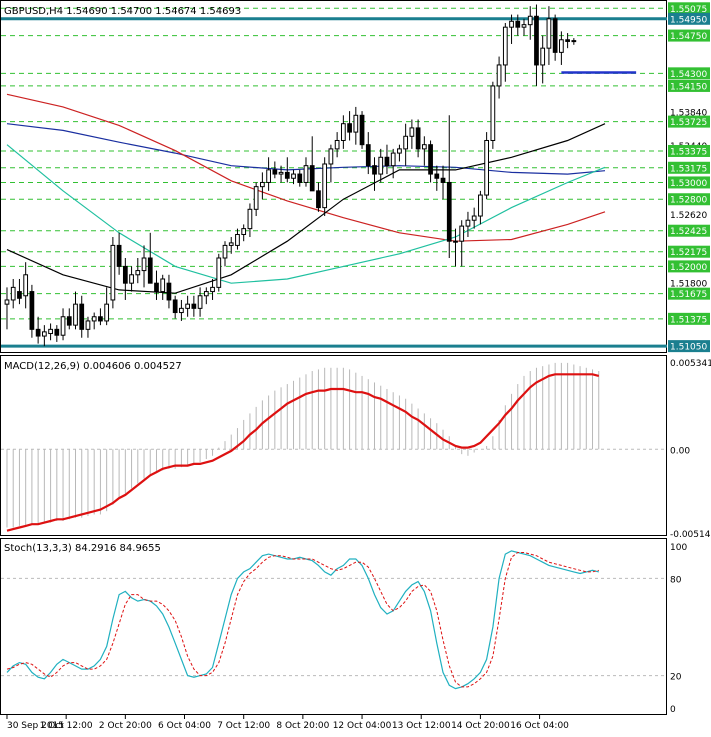  I want to click on price-axis-label: 1.53840, so click(688, 113).